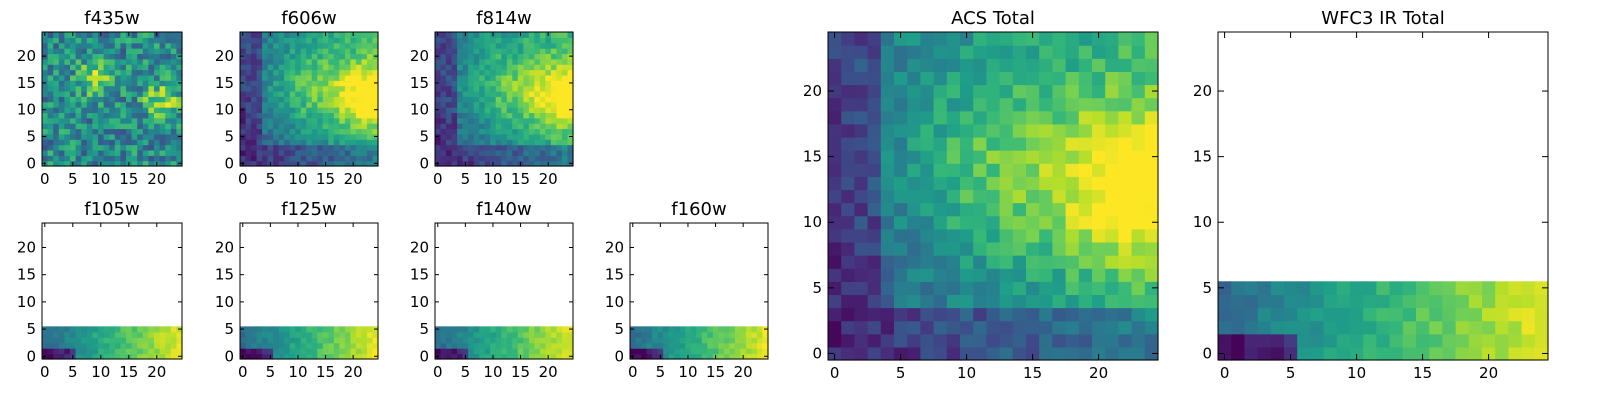  I want to click on x-tick-label: 0, so click(45, 372).